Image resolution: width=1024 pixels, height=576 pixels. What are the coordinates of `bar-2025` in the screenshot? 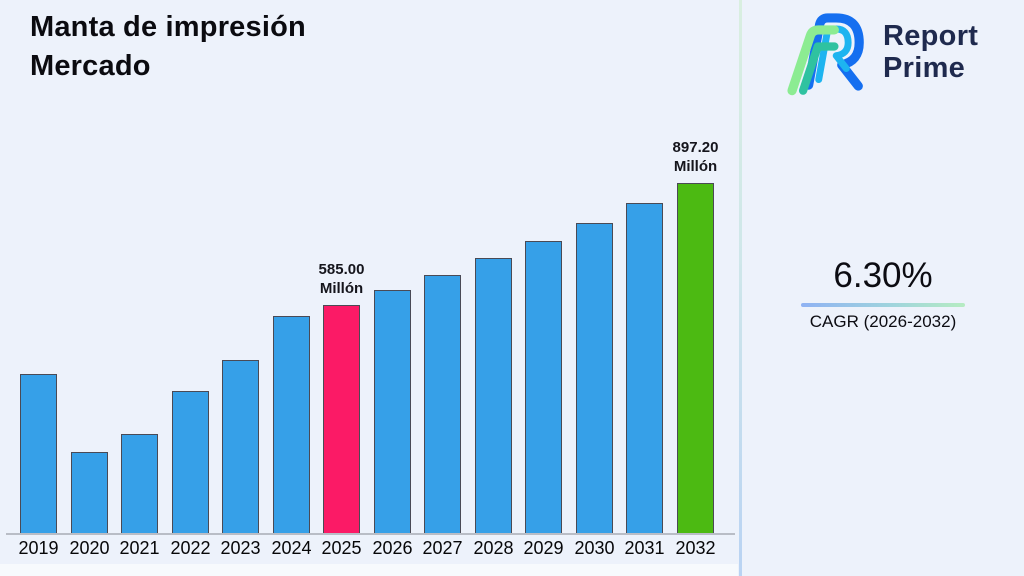 It's located at (341, 419).